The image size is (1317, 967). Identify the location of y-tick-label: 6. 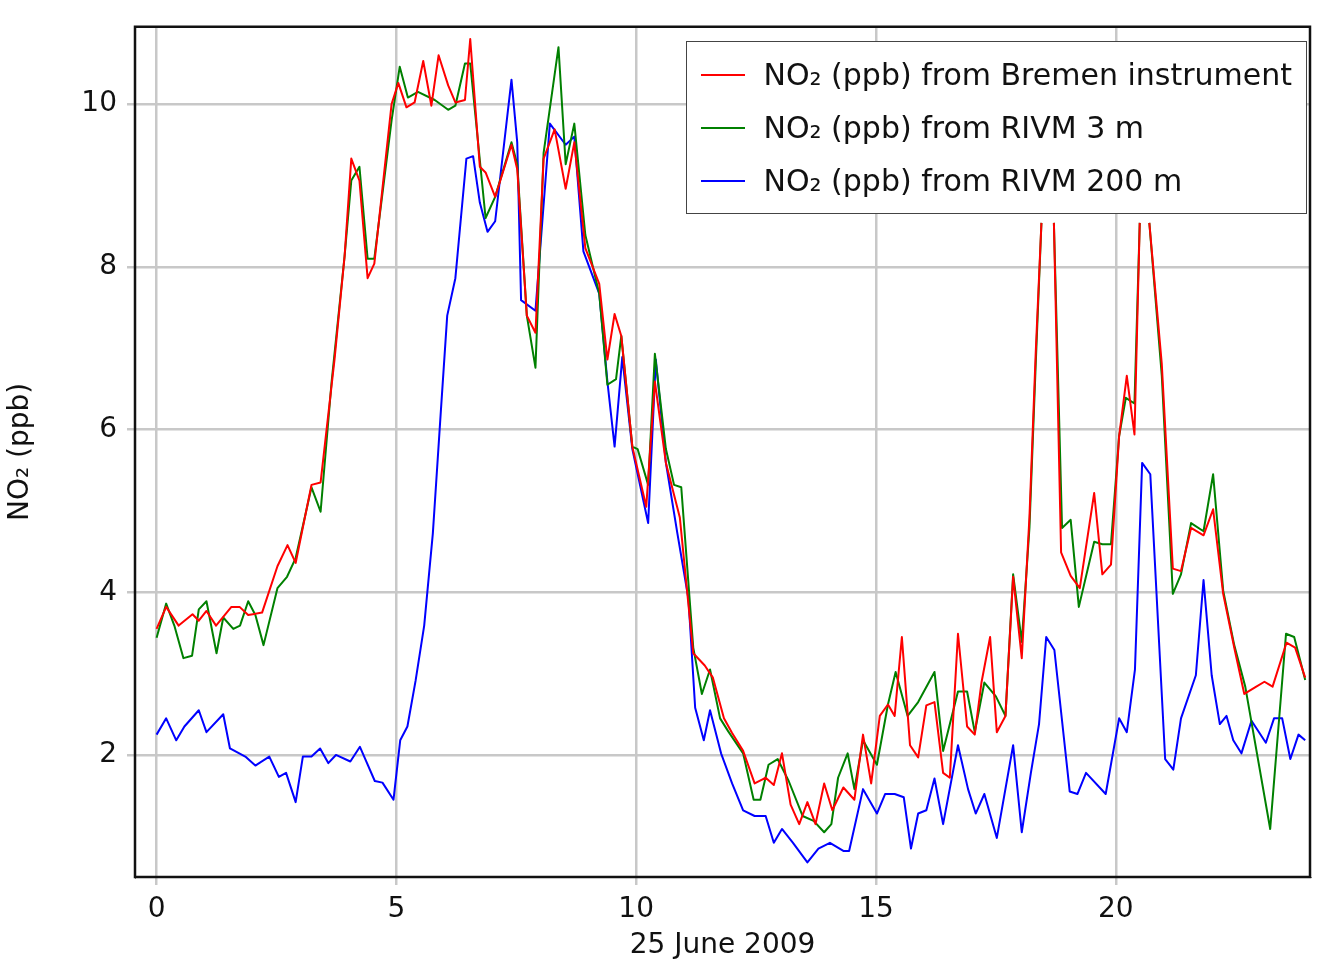
(108, 427).